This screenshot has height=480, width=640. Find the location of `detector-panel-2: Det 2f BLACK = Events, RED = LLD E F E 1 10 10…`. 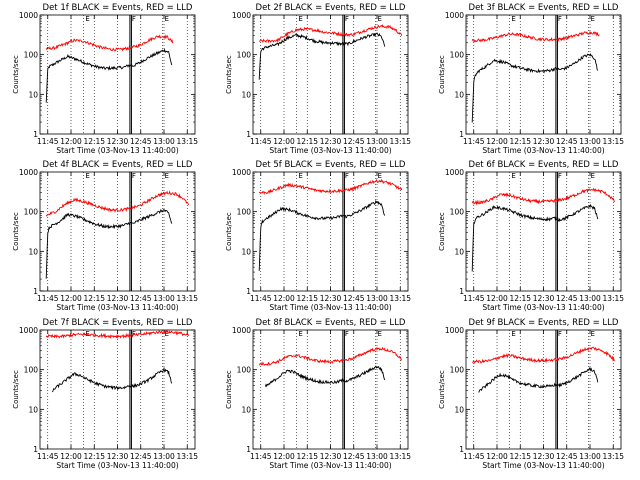

detector-panel-2: Det 2f BLACK = Events, RED = LLD E F E 1 10 10… is located at coordinates (318, 79).